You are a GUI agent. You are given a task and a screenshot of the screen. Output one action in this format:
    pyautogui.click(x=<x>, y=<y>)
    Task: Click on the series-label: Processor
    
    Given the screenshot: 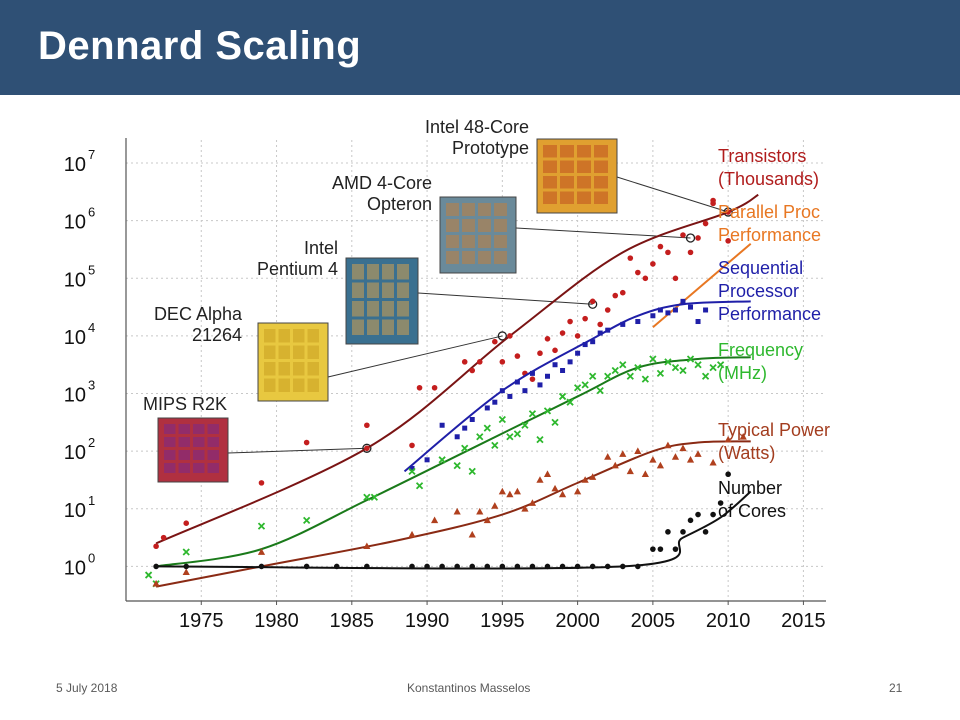 What is the action you would take?
    pyautogui.click(x=758, y=291)
    